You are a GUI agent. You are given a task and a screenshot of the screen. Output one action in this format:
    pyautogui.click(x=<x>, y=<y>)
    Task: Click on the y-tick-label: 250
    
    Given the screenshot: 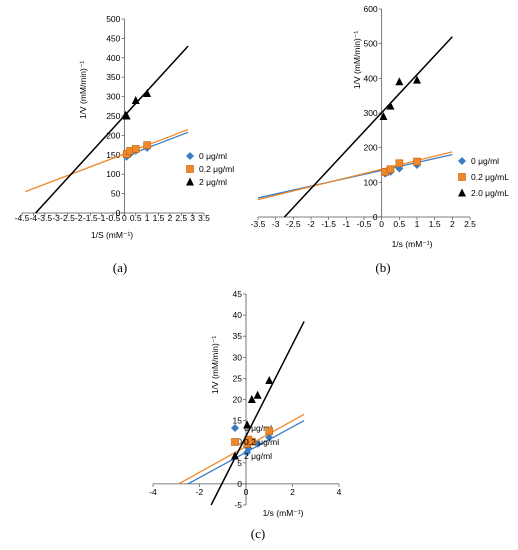 What is the action you would take?
    pyautogui.click(x=113, y=116)
    